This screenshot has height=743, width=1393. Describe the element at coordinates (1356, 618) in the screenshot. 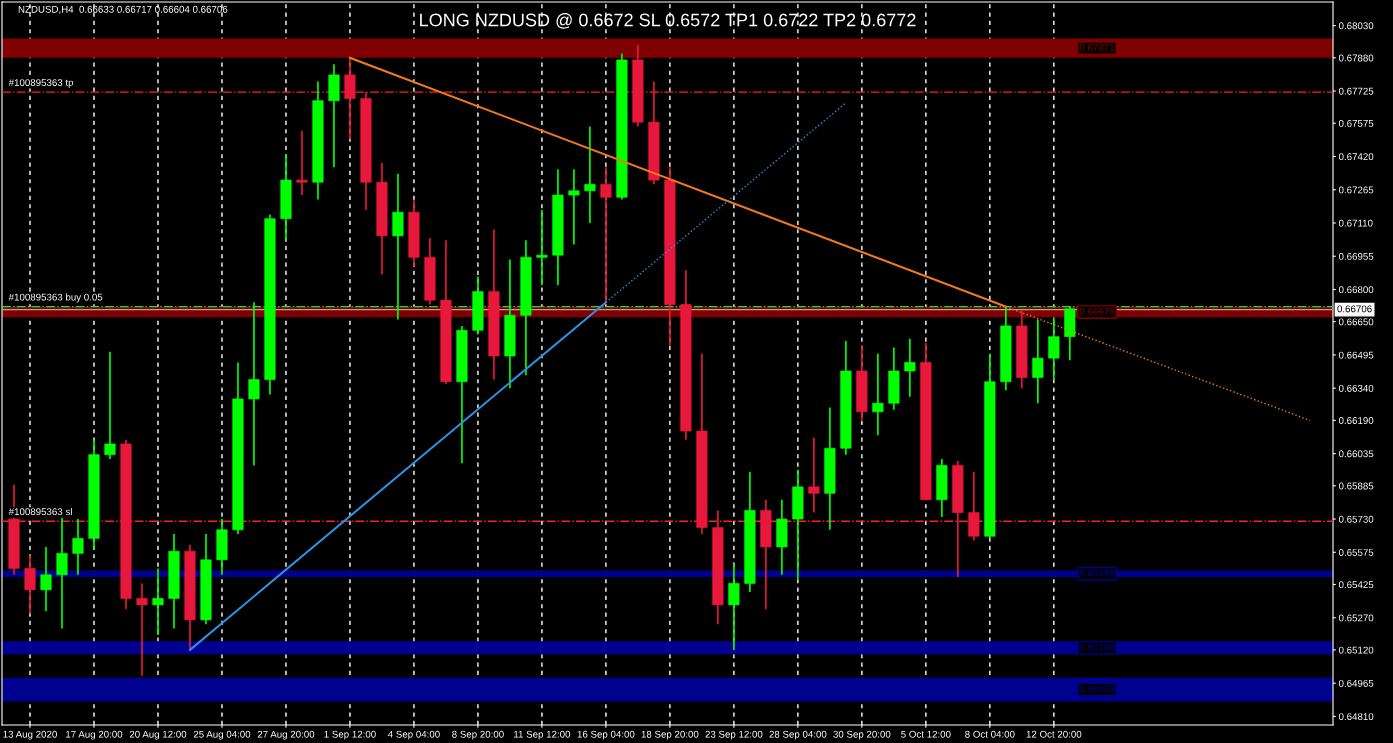

I see `y-tick-label: 0.65270` at that location.